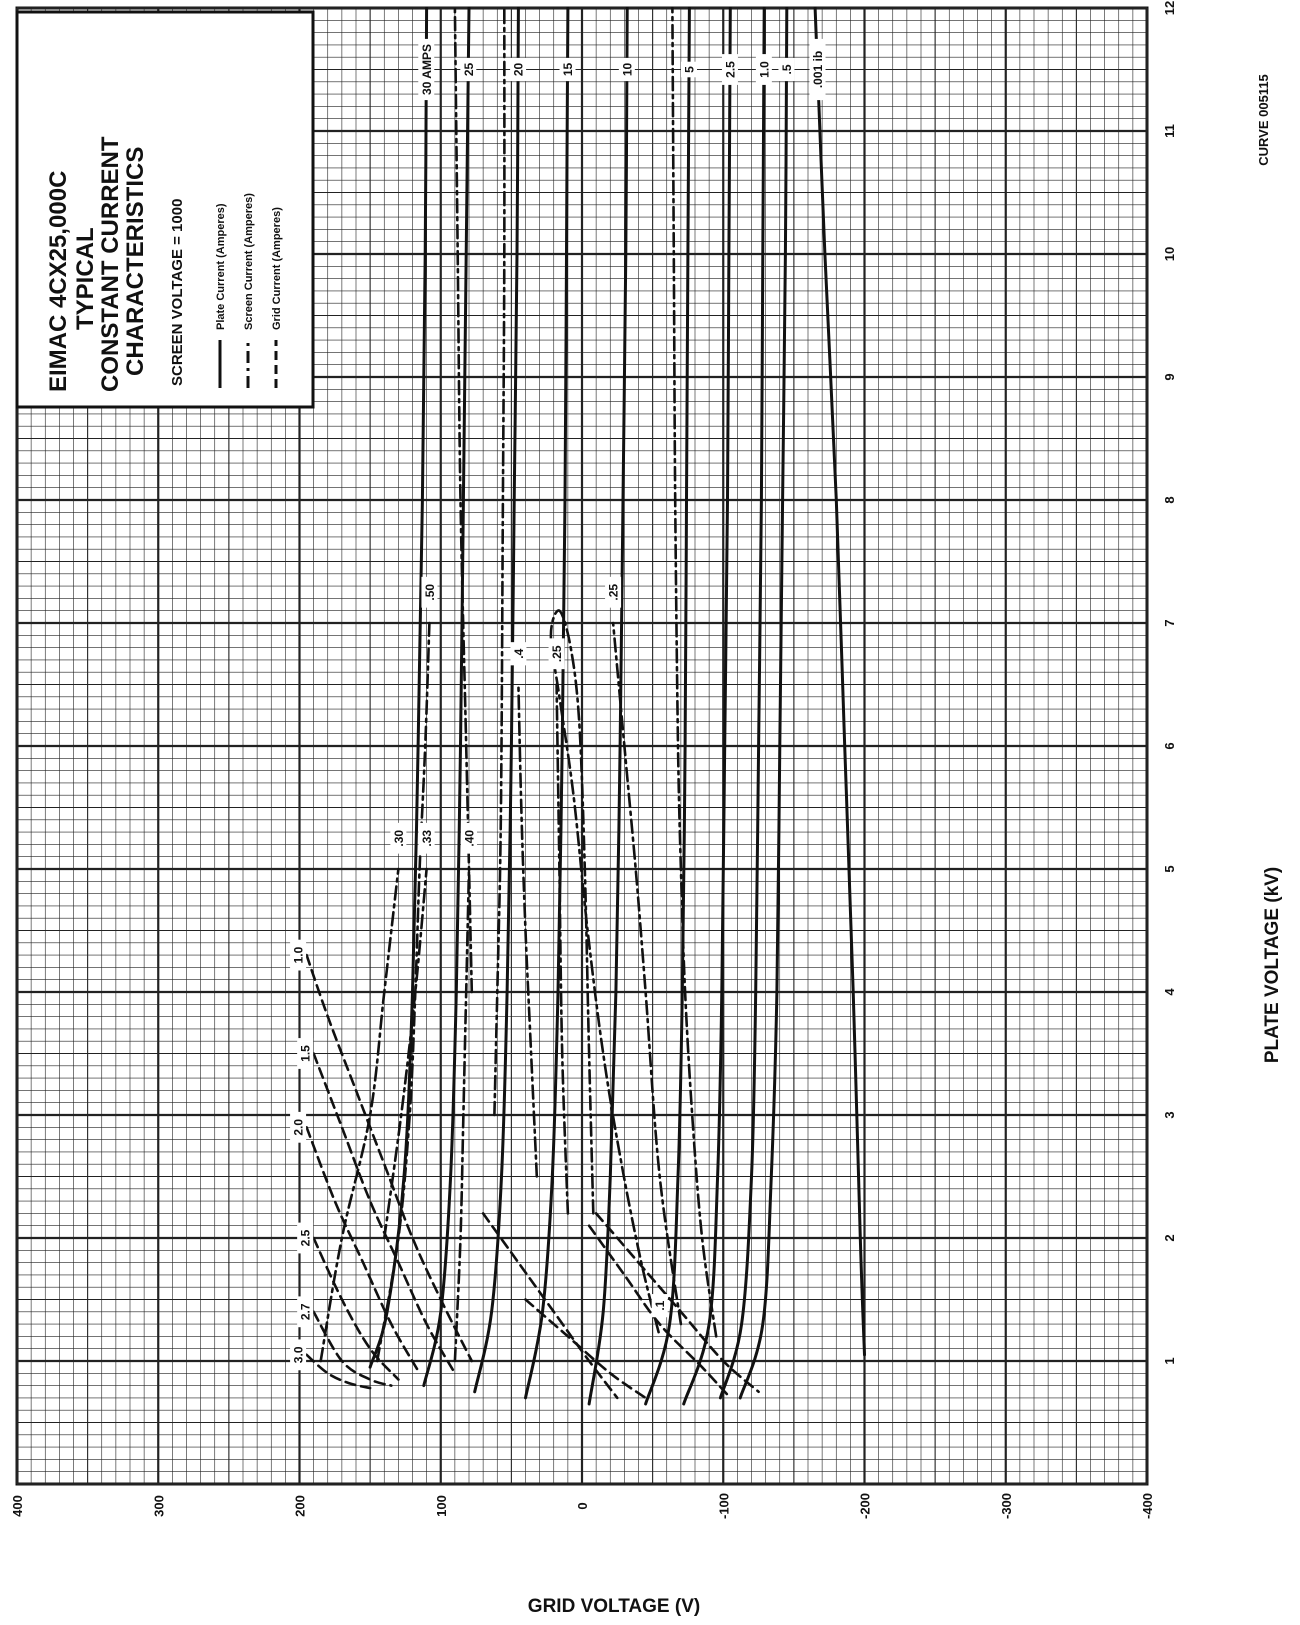 This screenshot has height=1625, width=1300. I want to click on grid-label-text-0: 3.0, so click(299, 1354).